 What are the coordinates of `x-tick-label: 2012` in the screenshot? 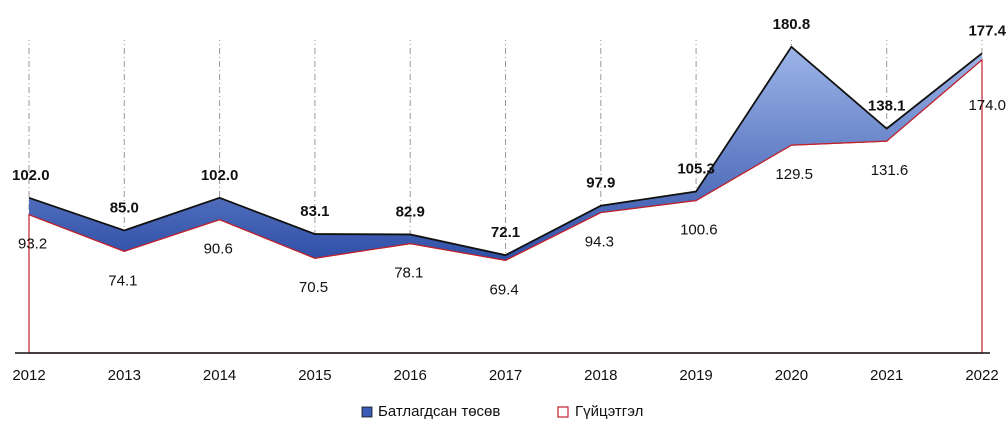 It's located at (28, 375).